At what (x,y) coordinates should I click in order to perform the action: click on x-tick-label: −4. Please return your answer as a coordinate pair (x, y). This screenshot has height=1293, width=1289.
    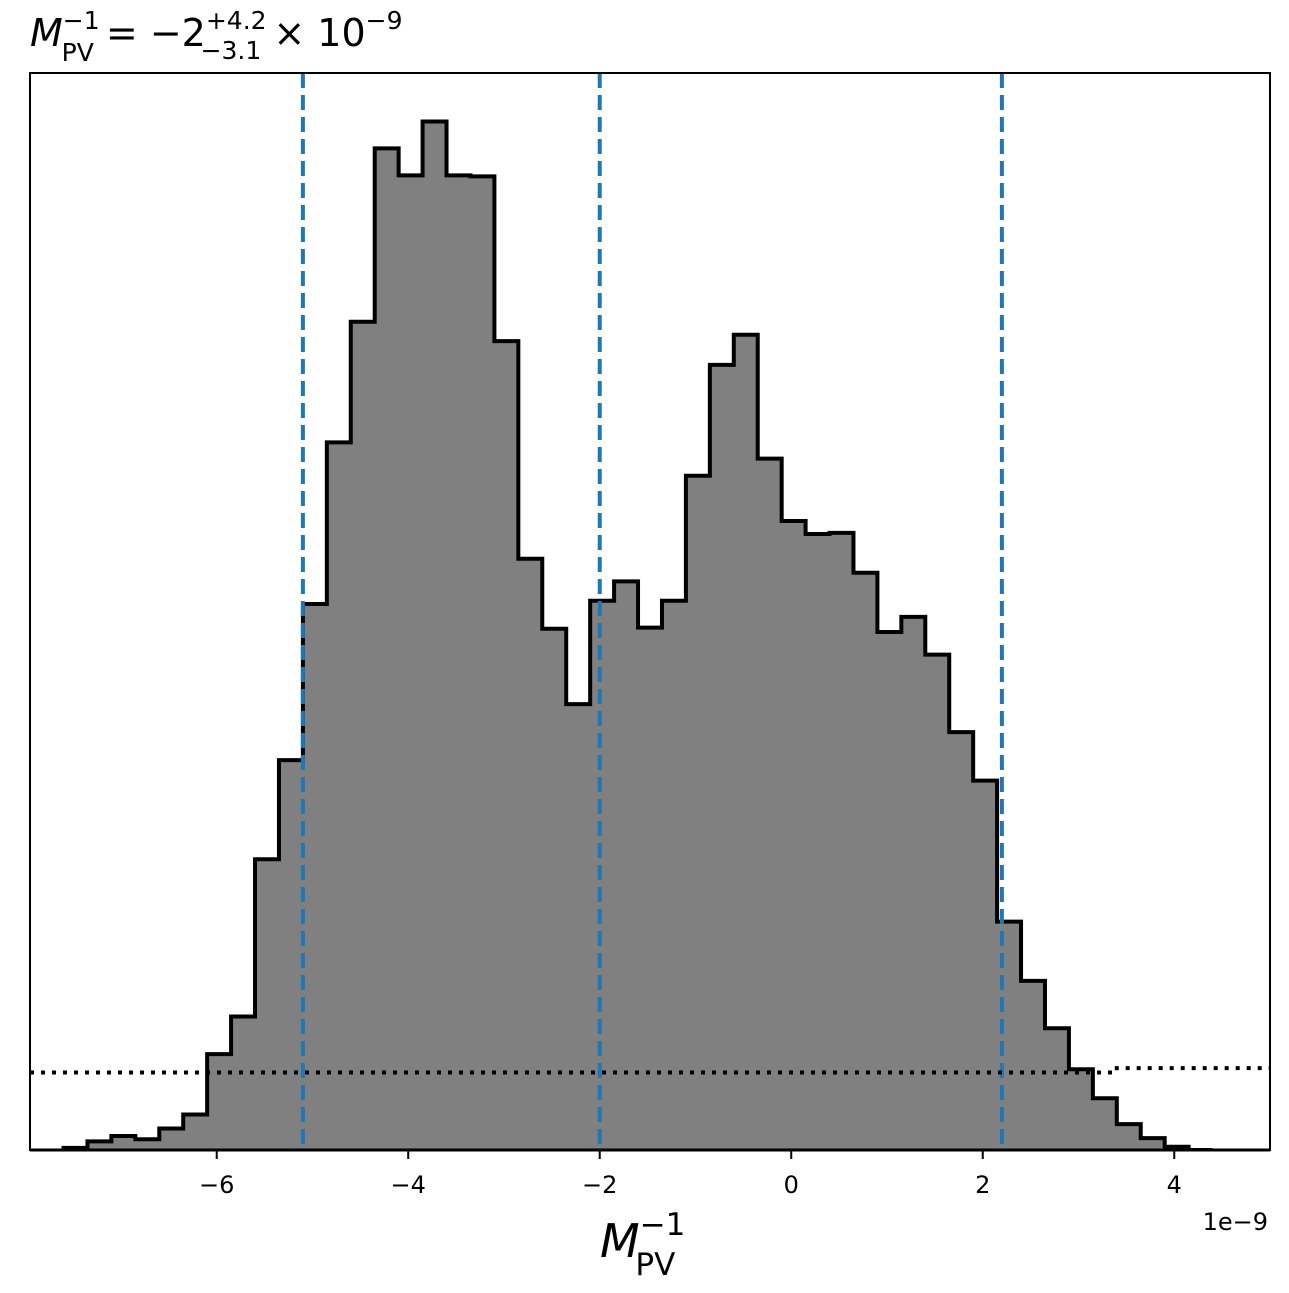
    Looking at the image, I should click on (408, 1185).